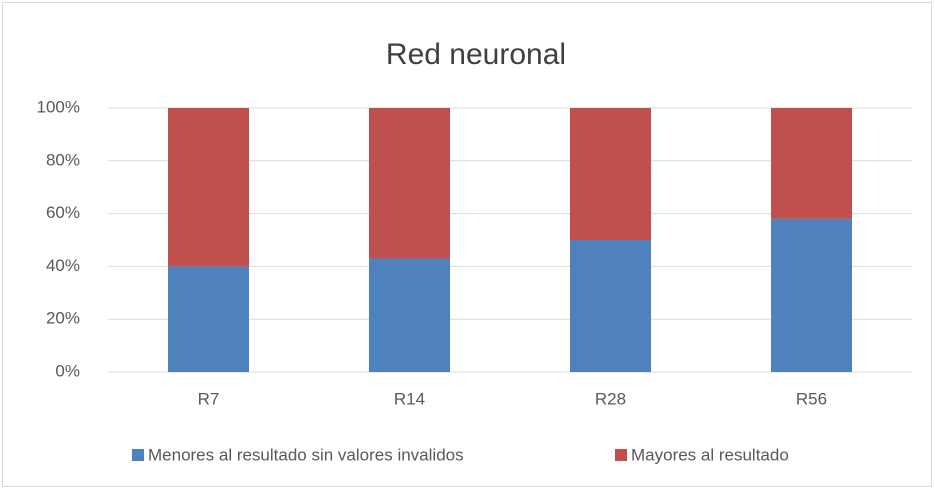 This screenshot has height=490, width=935. Describe the element at coordinates (67, 370) in the screenshot. I see `y-tick-label: 0%` at that location.